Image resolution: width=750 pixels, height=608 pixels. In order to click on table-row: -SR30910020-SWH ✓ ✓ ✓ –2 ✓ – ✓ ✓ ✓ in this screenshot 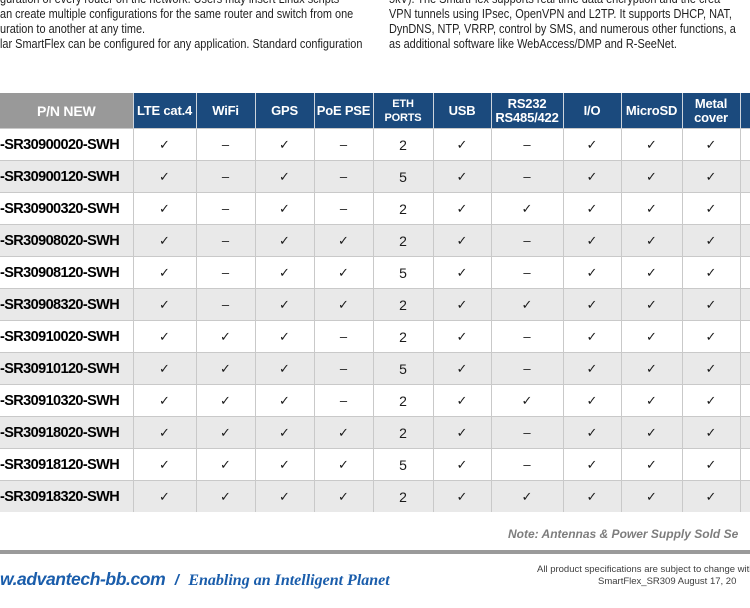, I will do `click(375, 336)`.